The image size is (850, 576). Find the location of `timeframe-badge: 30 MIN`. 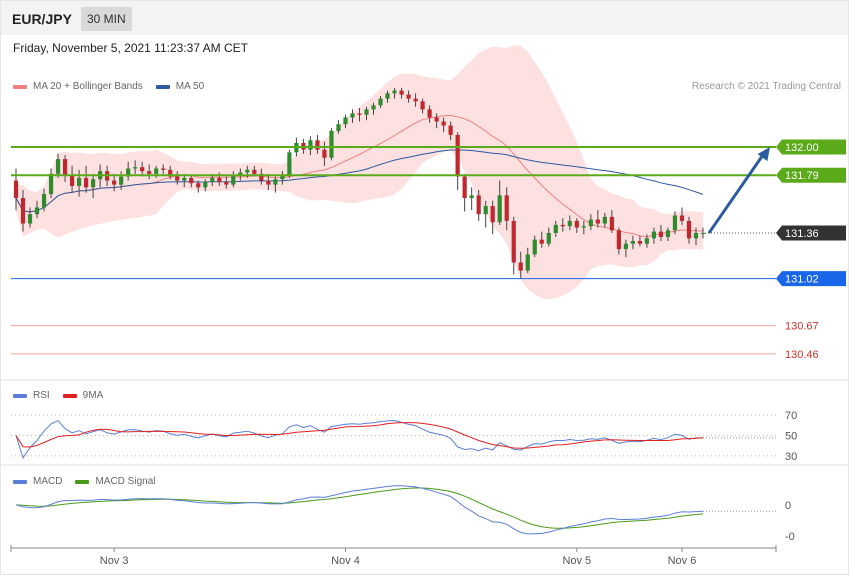

timeframe-badge: 30 MIN is located at coordinates (106, 19).